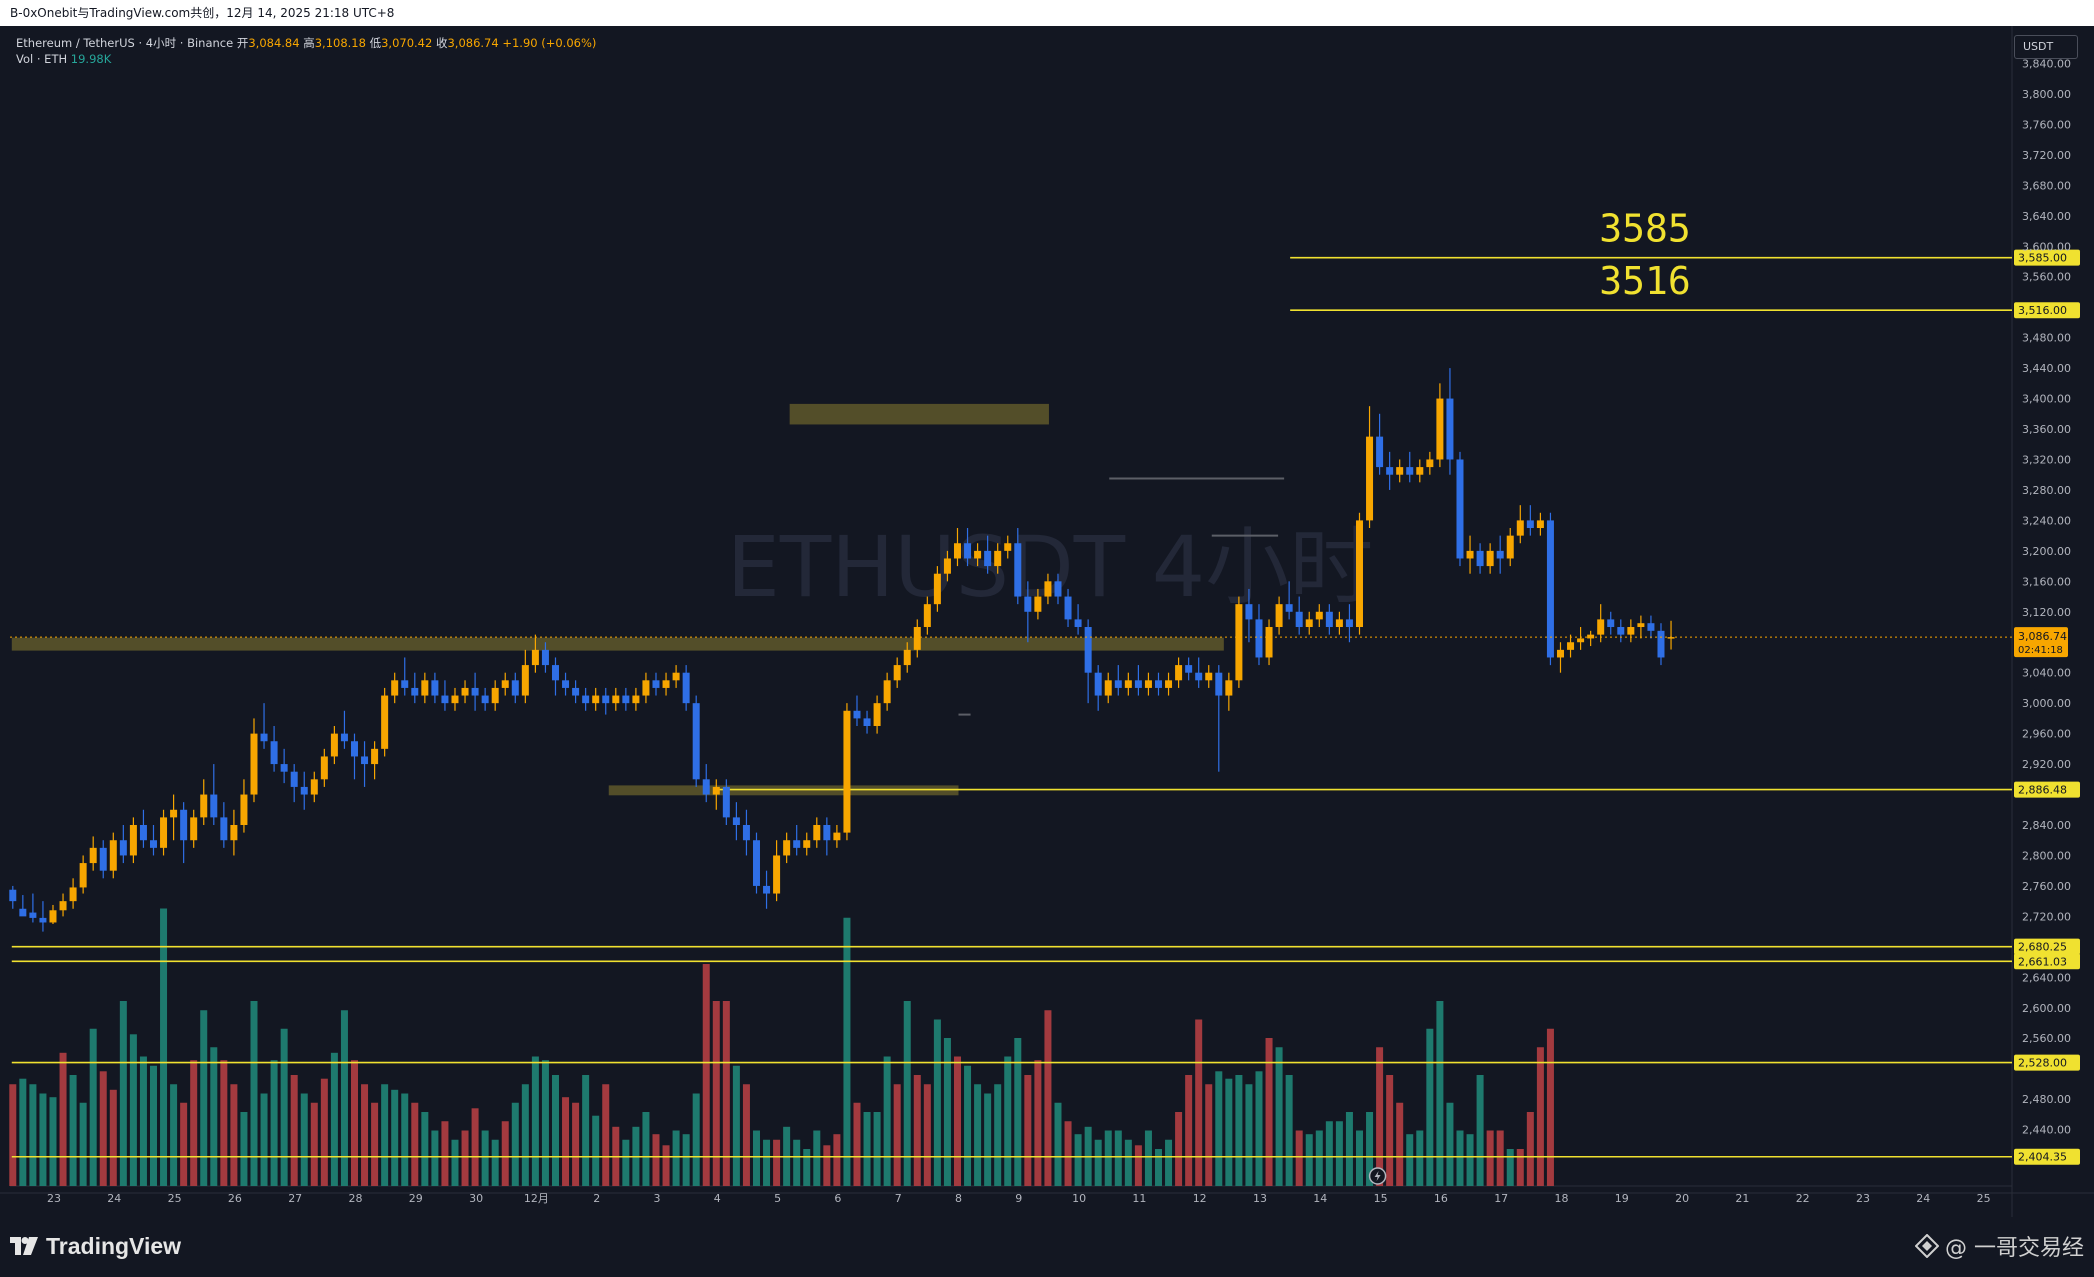 The image size is (2094, 1277). I want to click on date-tick-label: 23, so click(1863, 1198).